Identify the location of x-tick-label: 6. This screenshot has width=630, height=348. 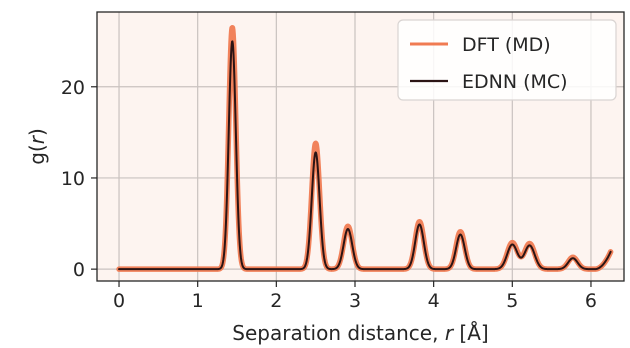
(591, 301).